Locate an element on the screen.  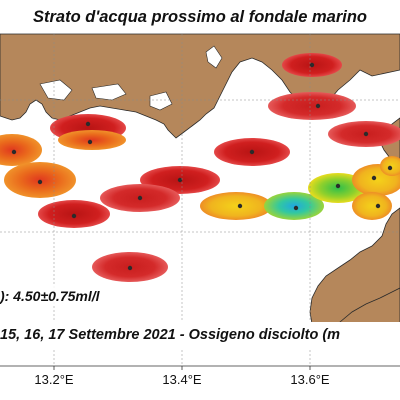
lon-label-13-2: 13.2°E is located at coordinates (54, 379).